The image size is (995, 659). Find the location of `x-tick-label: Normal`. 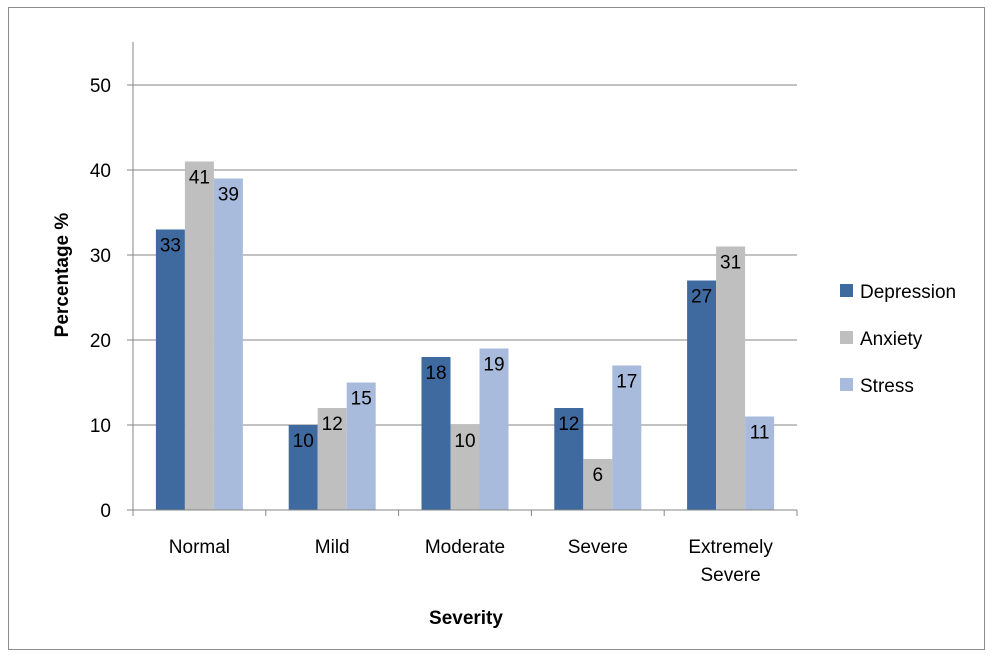

x-tick-label: Normal is located at coordinates (199, 547).